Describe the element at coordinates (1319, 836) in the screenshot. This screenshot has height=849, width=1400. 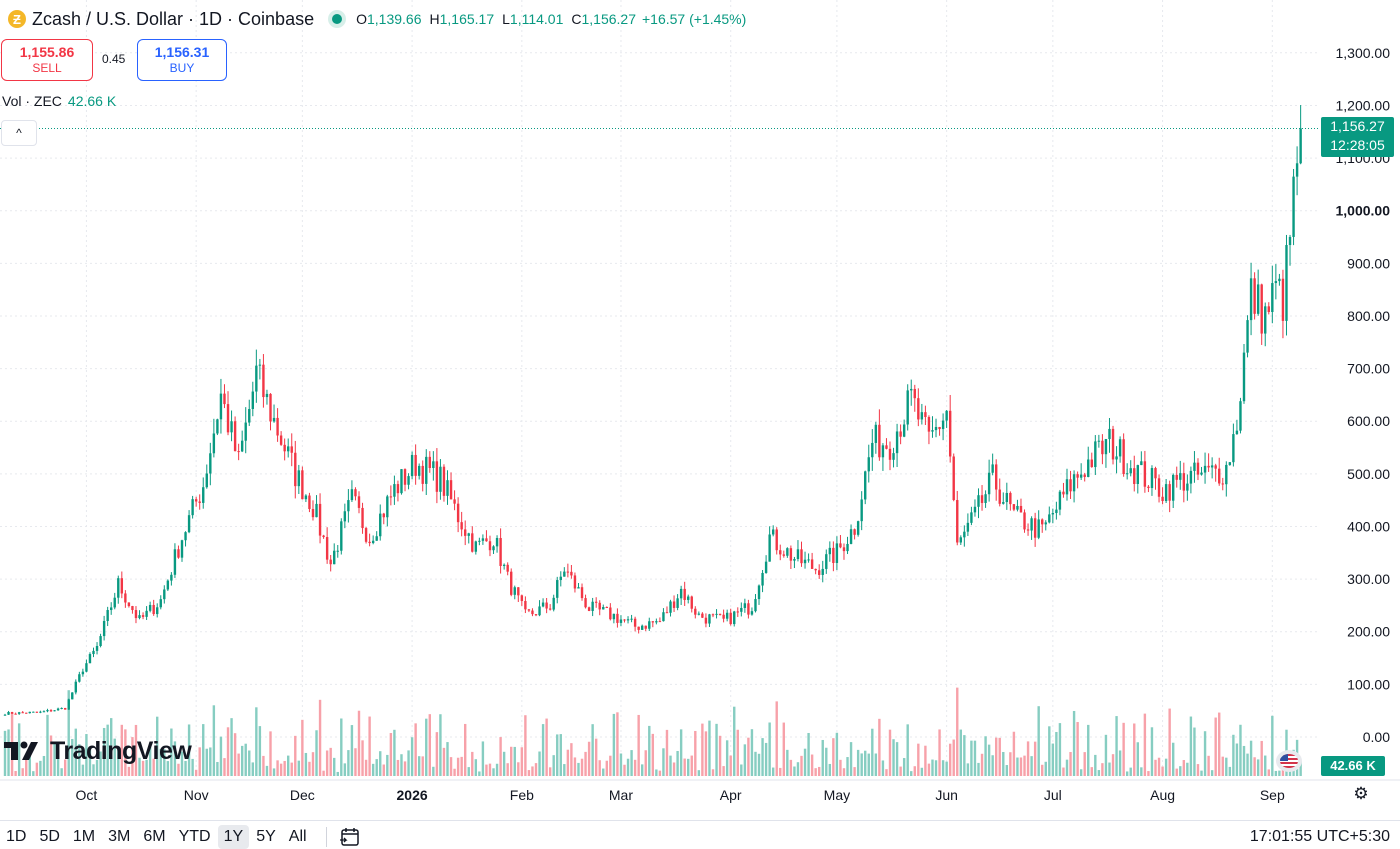
I see `clock-timezone: 17:01:55 UTC+5:30` at that location.